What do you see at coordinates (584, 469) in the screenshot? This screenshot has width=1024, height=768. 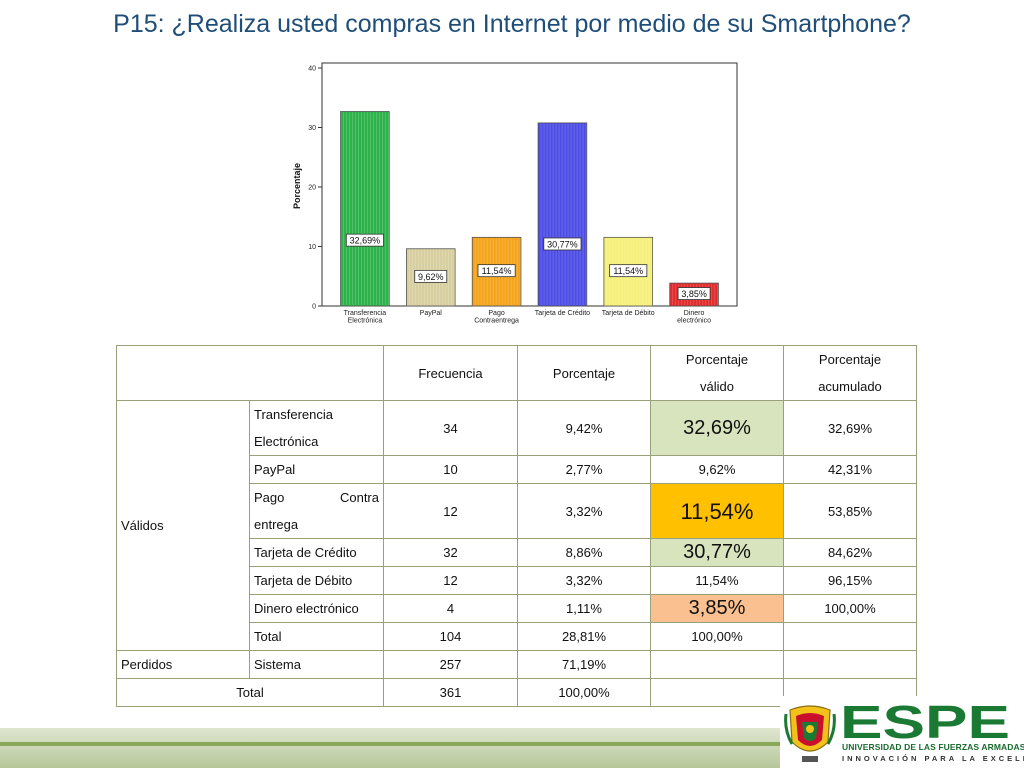 I see `cell-porcentaje: 2,77%` at bounding box center [584, 469].